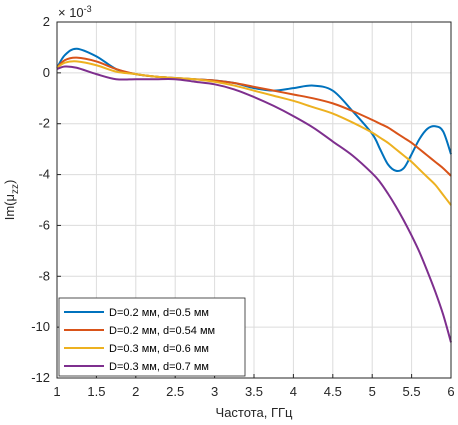 This screenshot has width=458, height=425. I want to click on x-tick-label: 5.5, so click(412, 391).